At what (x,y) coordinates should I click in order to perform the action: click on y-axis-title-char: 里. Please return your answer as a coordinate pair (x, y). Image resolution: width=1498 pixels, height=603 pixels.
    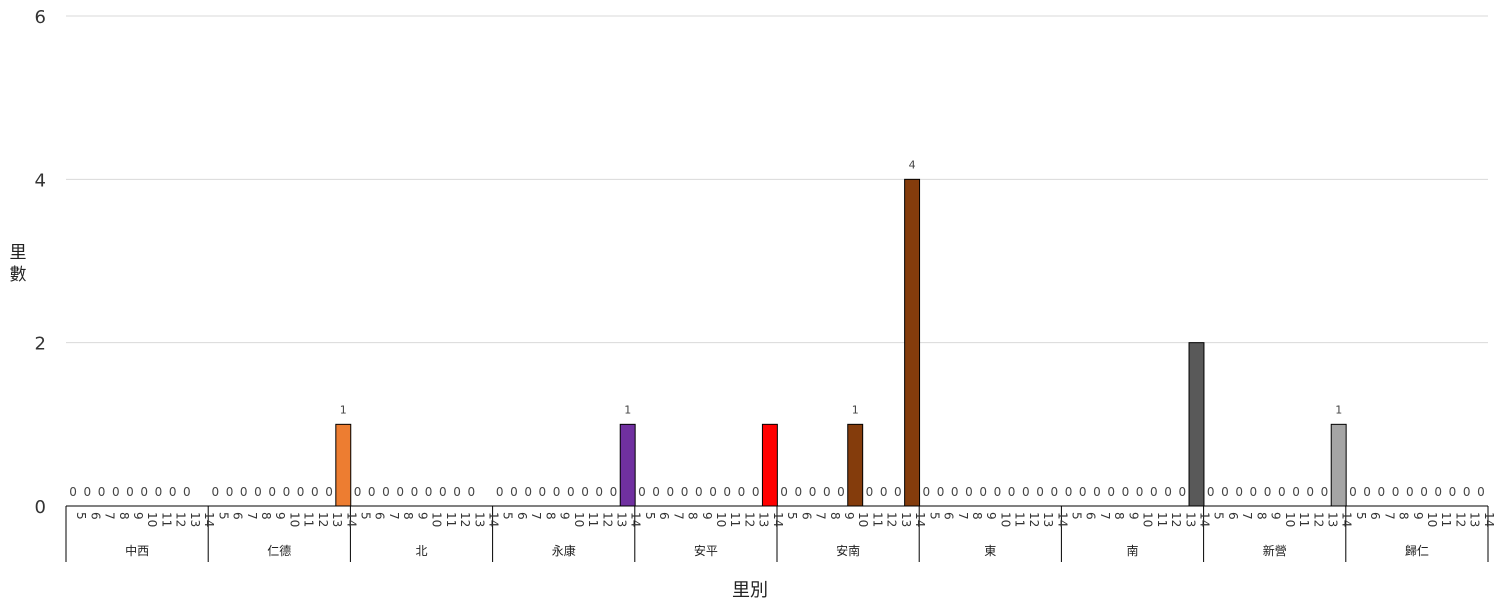
    Looking at the image, I should click on (18, 253).